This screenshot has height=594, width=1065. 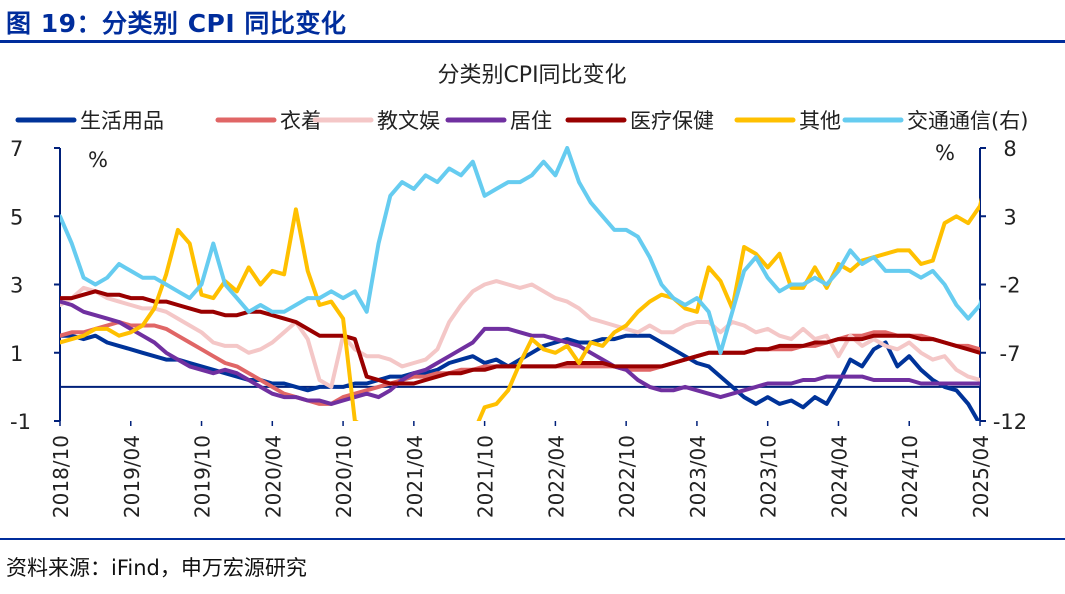 What do you see at coordinates (981, 476) in the screenshot?
I see `x-tick-label: 2025/04` at bounding box center [981, 476].